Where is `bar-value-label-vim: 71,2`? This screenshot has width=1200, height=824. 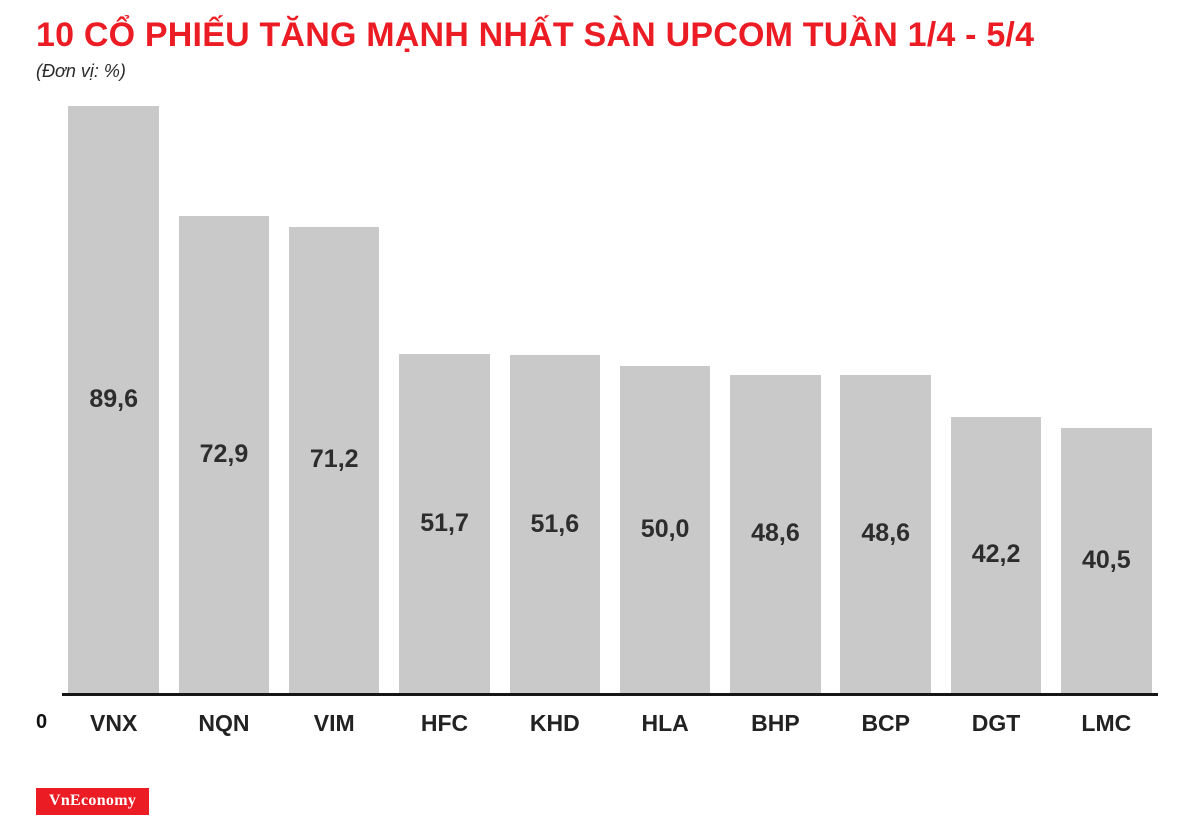 bar-value-label-vim: 71,2 is located at coordinates (334, 459).